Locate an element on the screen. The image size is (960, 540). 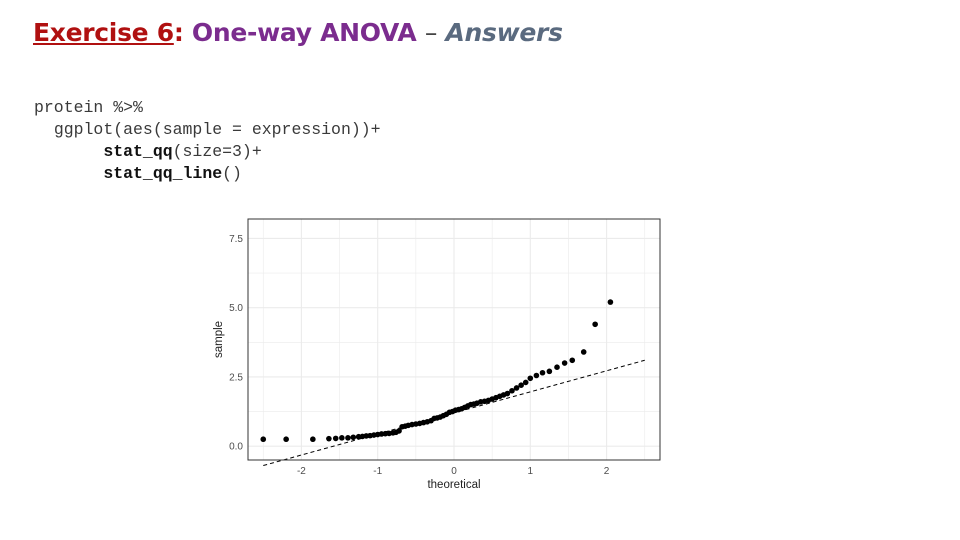
slide-title: Exercise 6: One-way ANOVA – Answers is located at coordinates (298, 32).